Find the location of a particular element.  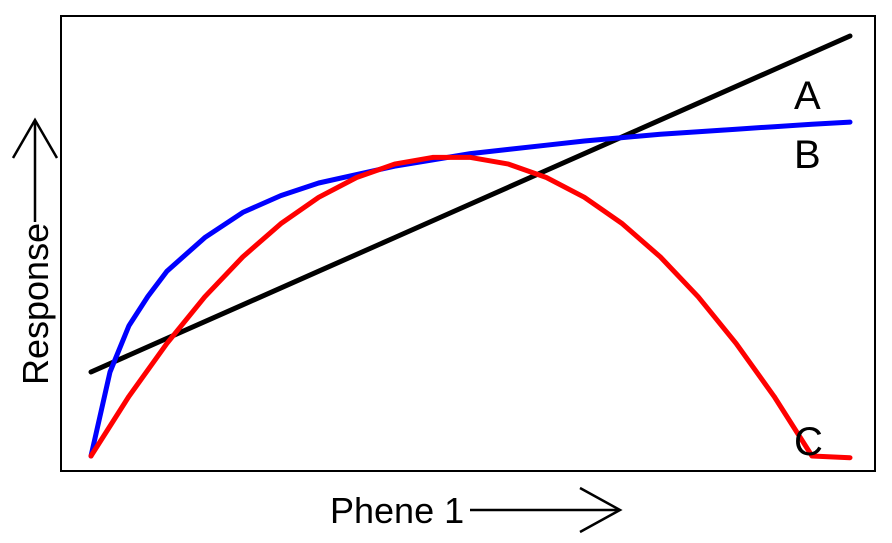

curve-label-c: C is located at coordinates (808, 442).